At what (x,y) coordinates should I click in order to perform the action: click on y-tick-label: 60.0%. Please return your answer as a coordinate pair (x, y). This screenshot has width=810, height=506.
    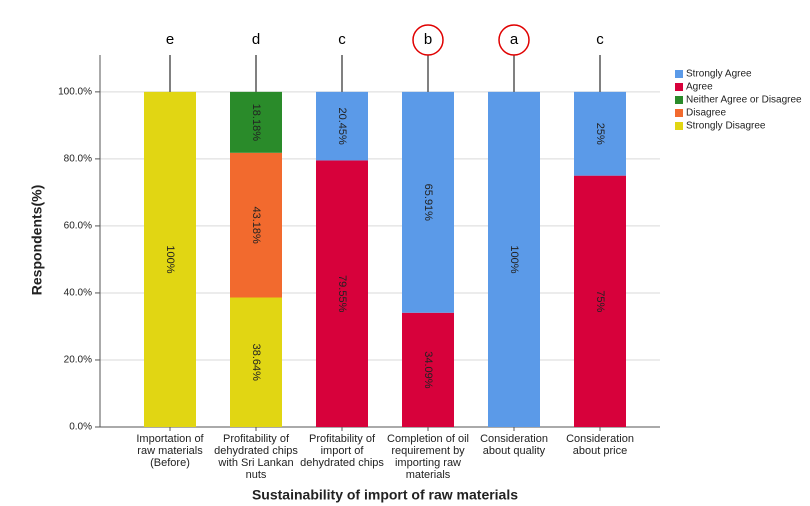
    Looking at the image, I should click on (78, 226).